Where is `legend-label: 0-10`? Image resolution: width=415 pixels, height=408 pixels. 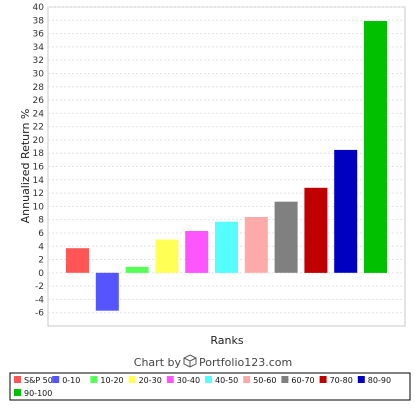
legend-label: 0-10 is located at coordinates (71, 380).